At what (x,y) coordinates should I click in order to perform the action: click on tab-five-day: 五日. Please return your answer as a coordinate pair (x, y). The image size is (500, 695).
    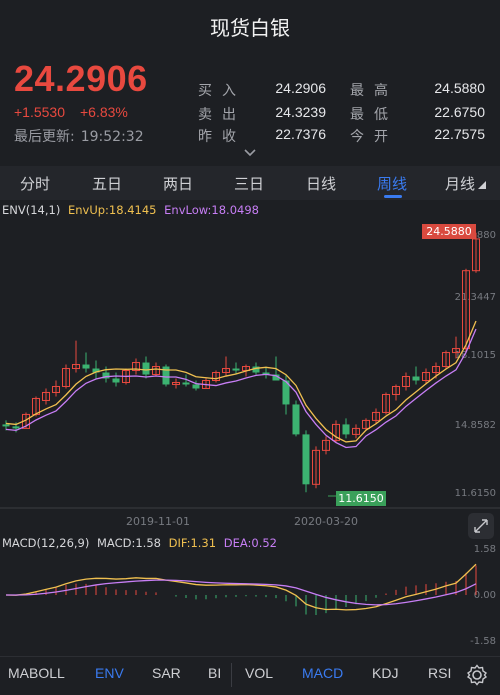
    Looking at the image, I should click on (107, 184).